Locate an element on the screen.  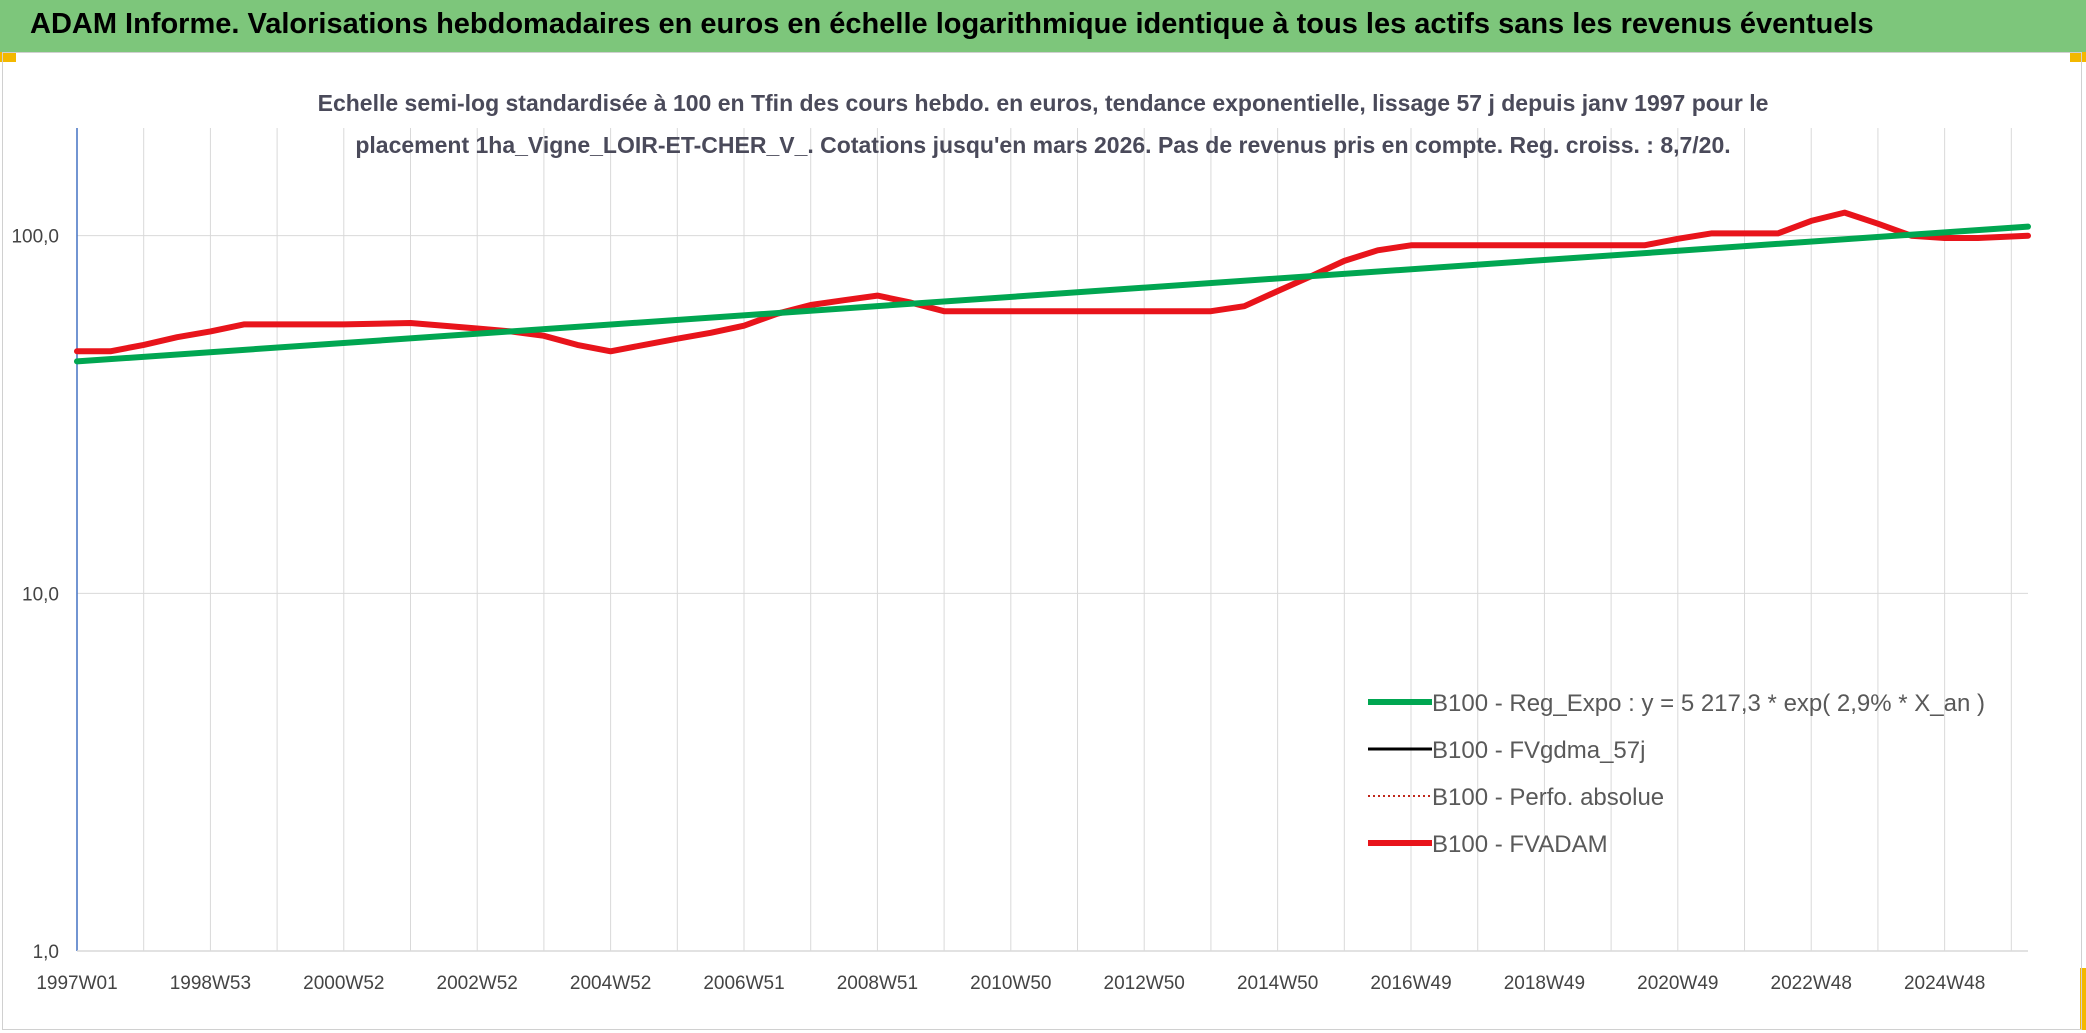
x-tick-label: 2024W48 is located at coordinates (1944, 983).